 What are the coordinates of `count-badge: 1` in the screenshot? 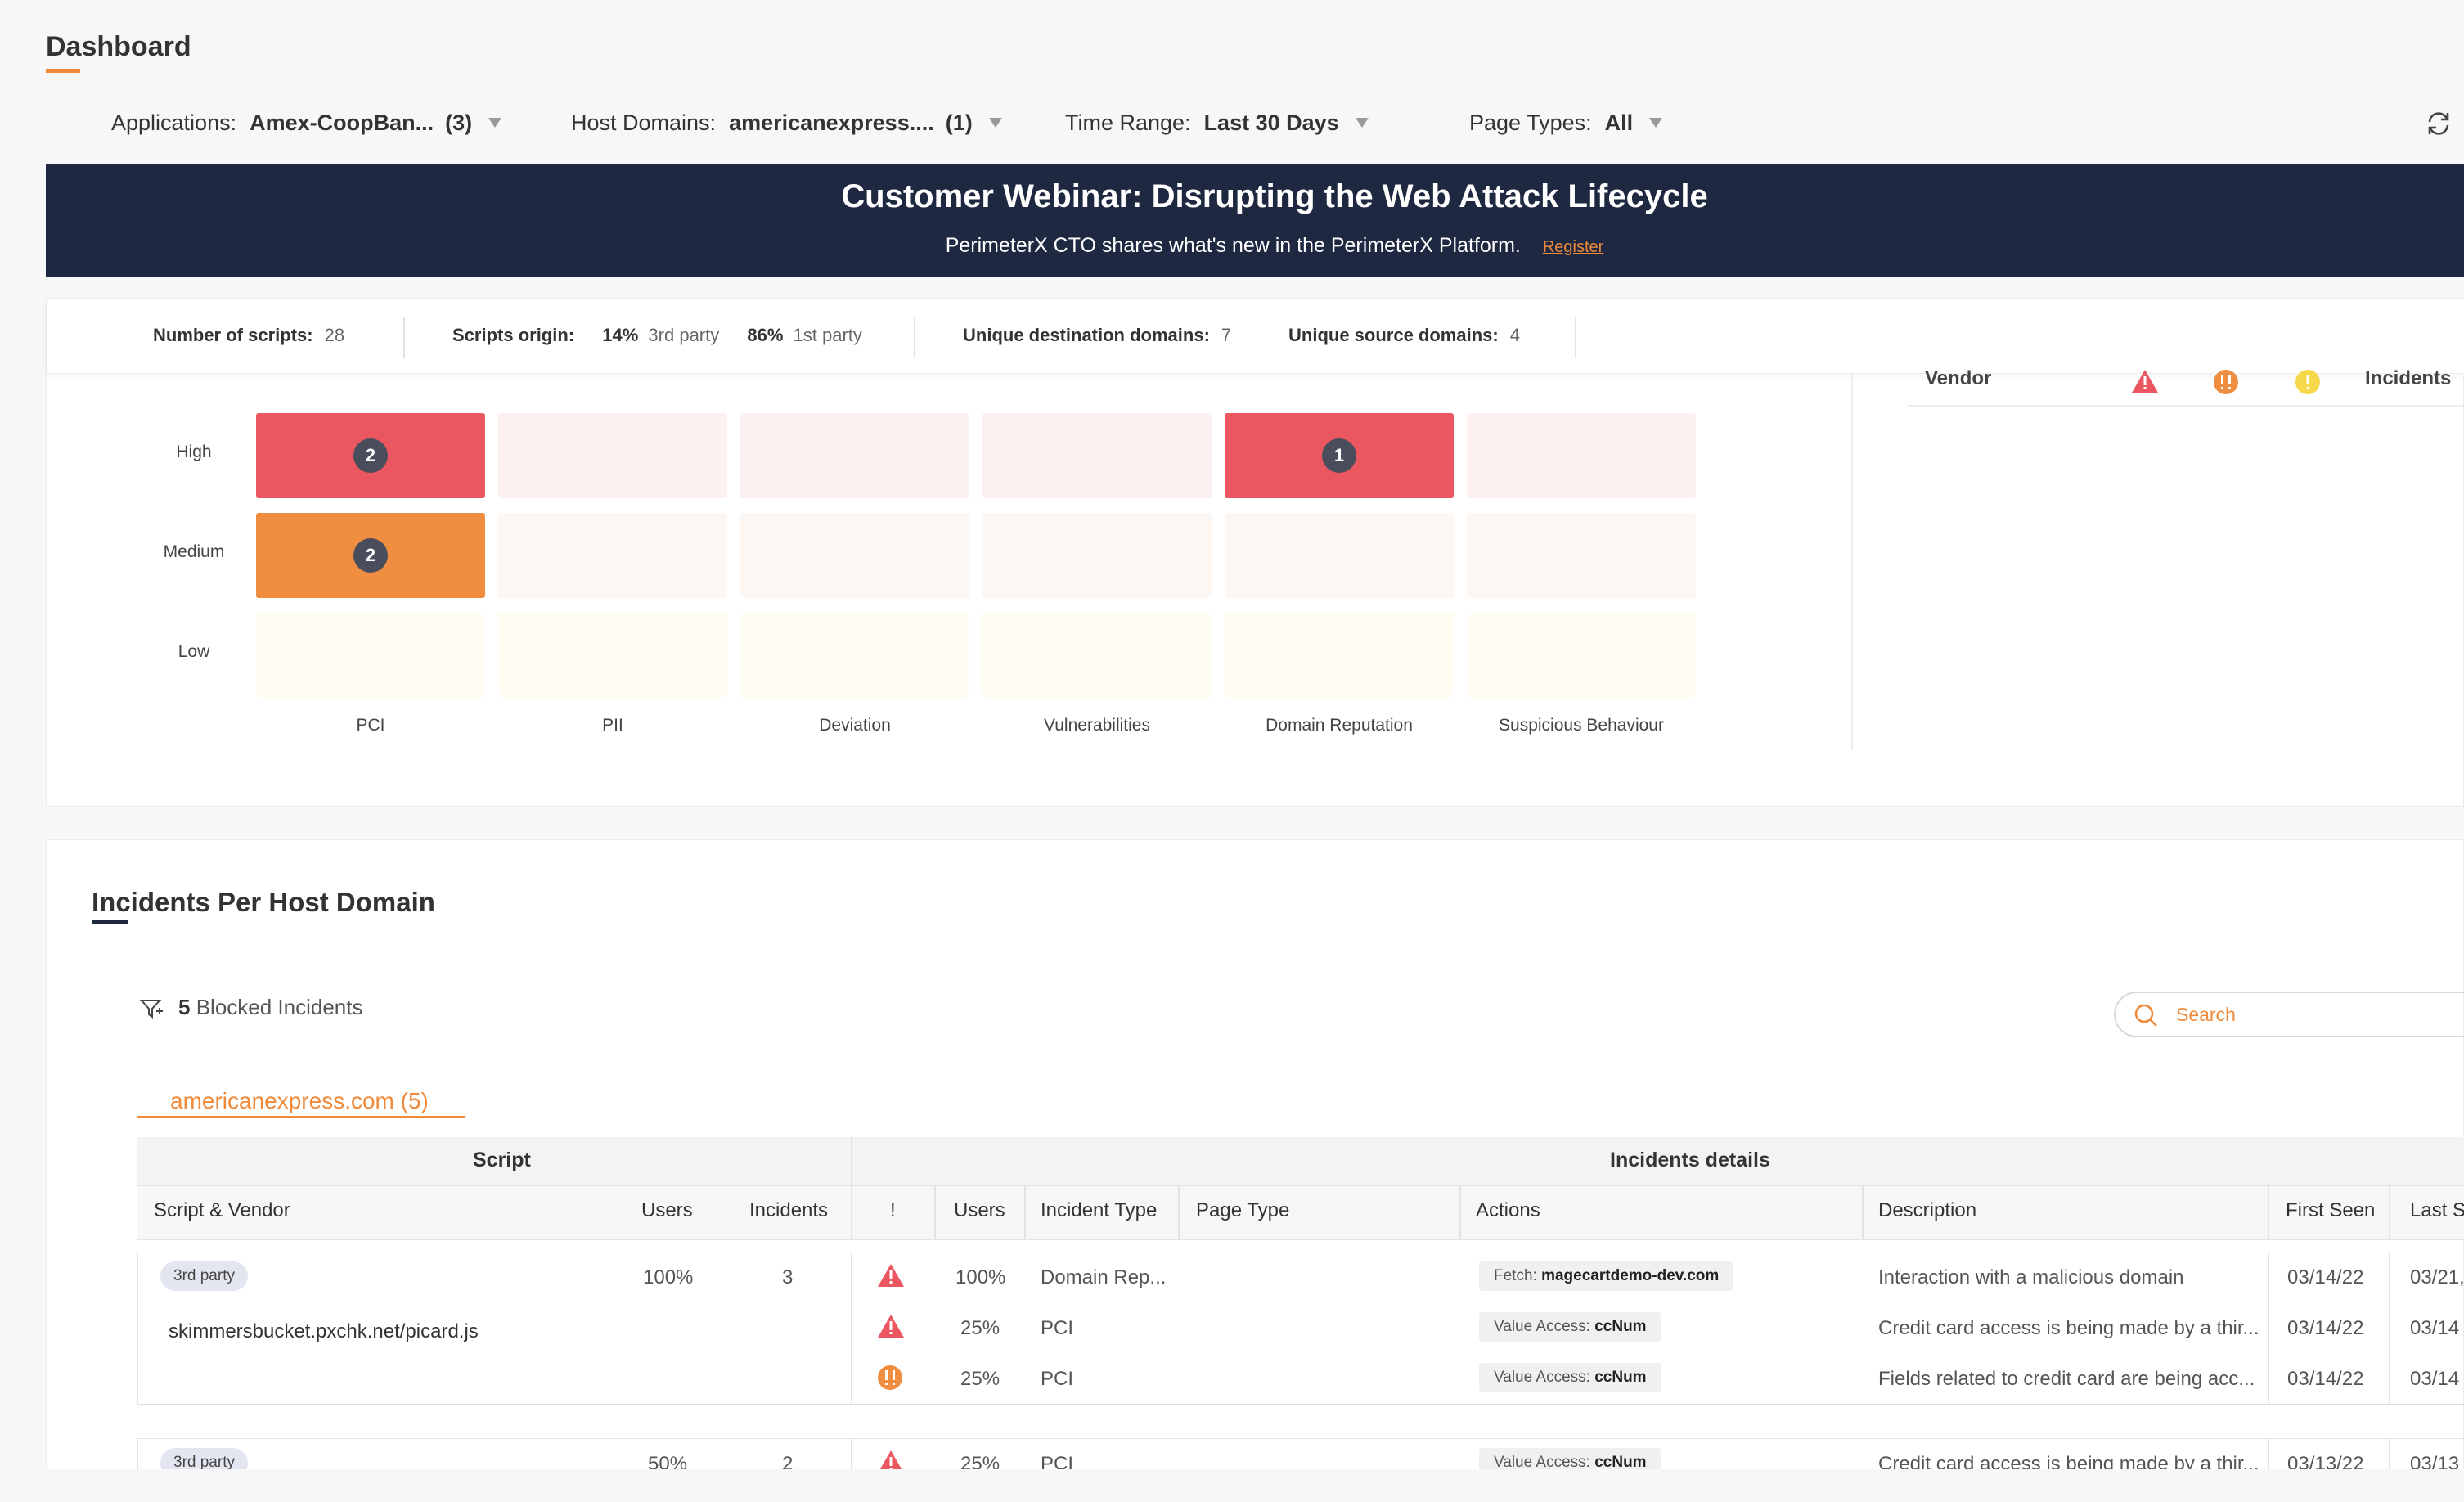 It's located at (1339, 456).